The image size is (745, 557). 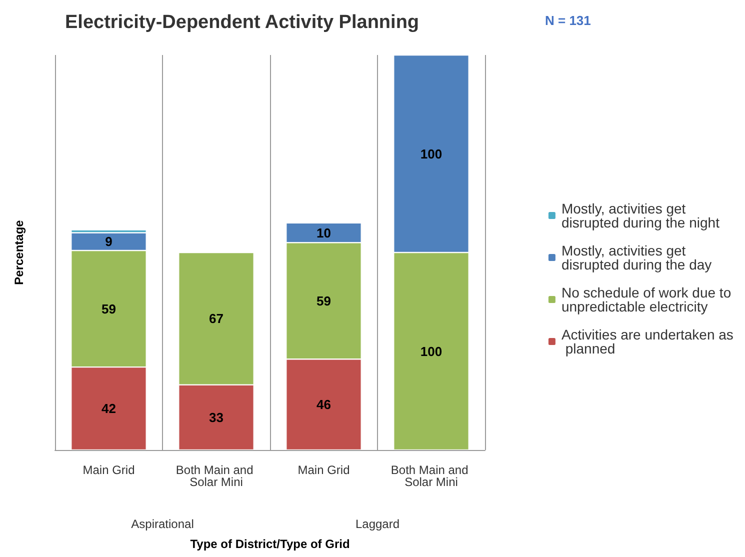 What do you see at coordinates (109, 408) in the screenshot?
I see `data-label: 42` at bounding box center [109, 408].